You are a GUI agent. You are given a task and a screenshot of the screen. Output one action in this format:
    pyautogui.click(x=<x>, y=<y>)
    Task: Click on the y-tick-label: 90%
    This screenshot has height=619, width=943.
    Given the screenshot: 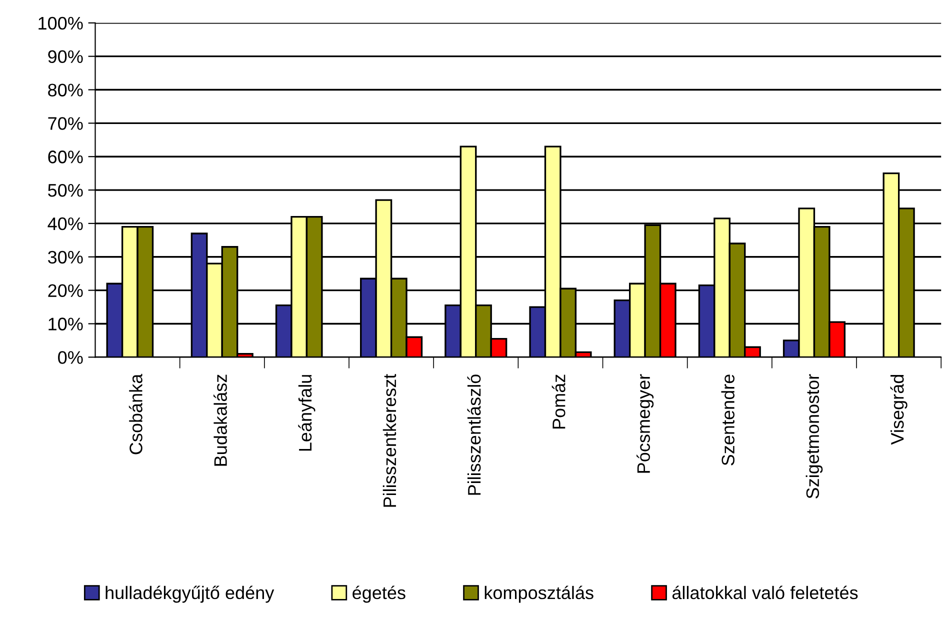 What is the action you would take?
    pyautogui.click(x=65, y=57)
    